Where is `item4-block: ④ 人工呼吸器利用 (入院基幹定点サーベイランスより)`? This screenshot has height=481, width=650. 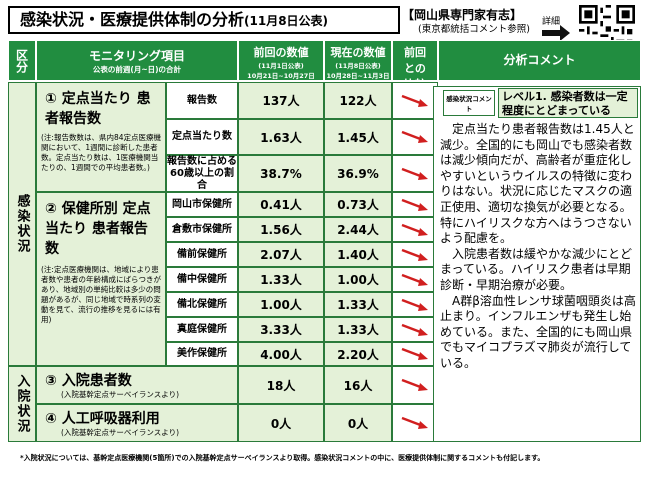
item4-block: ④ 人工呼吸器利用 (入院基幹定点サーベイランスより) is located at coordinates (137, 423).